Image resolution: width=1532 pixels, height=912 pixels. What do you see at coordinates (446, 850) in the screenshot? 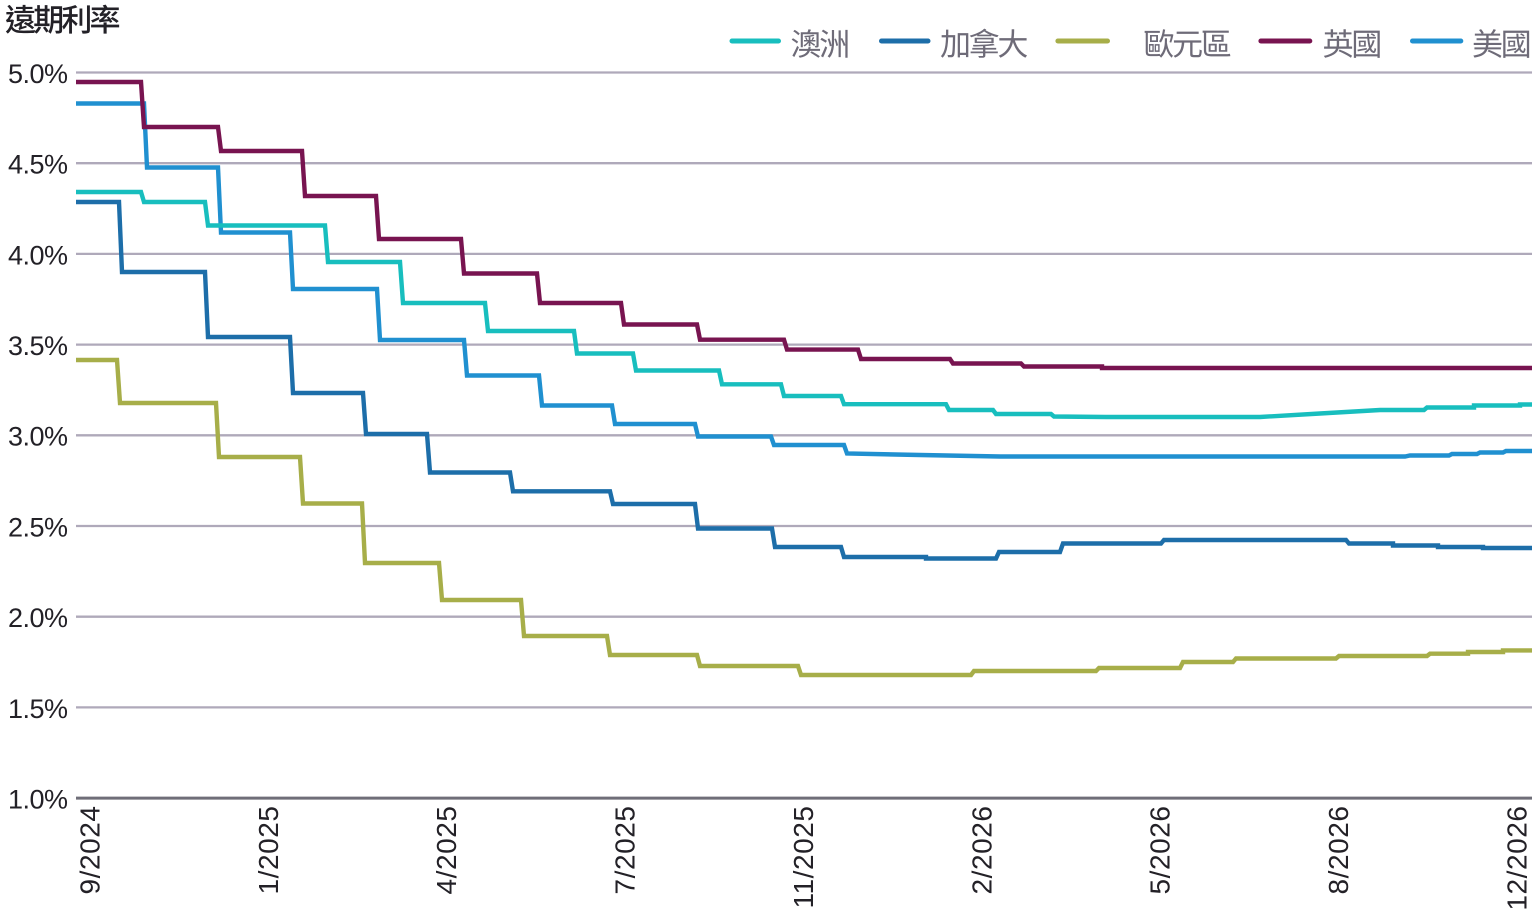
I see `svg-text: 4/2025` at bounding box center [446, 850].